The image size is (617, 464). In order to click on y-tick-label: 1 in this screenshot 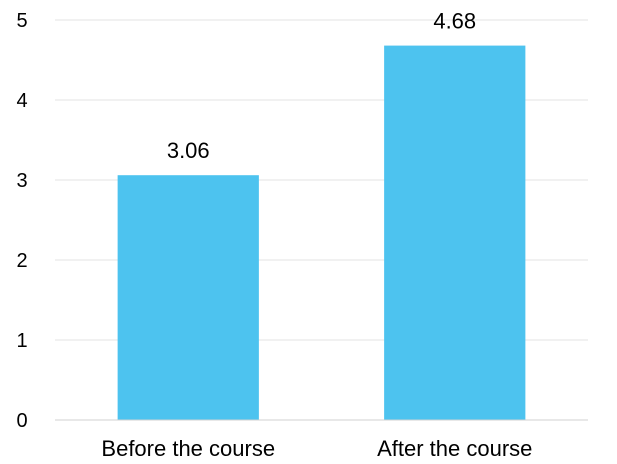, I will do `click(21, 341)`.